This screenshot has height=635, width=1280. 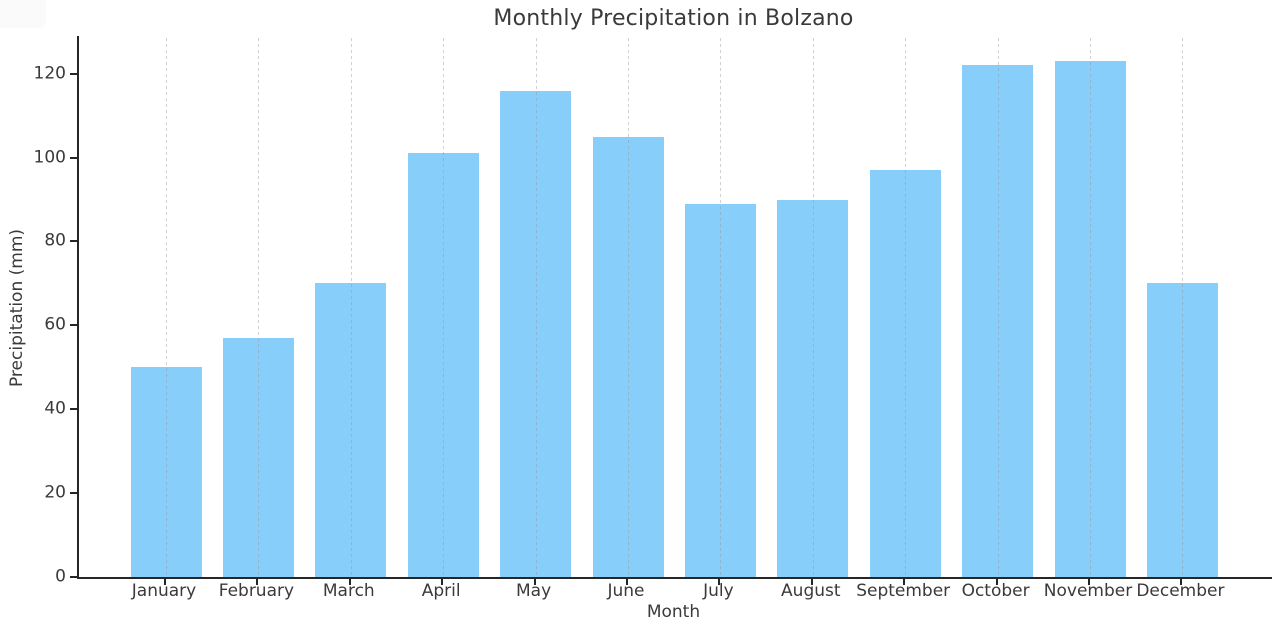 I want to click on x-tick-mark-august, so click(x=811, y=582).